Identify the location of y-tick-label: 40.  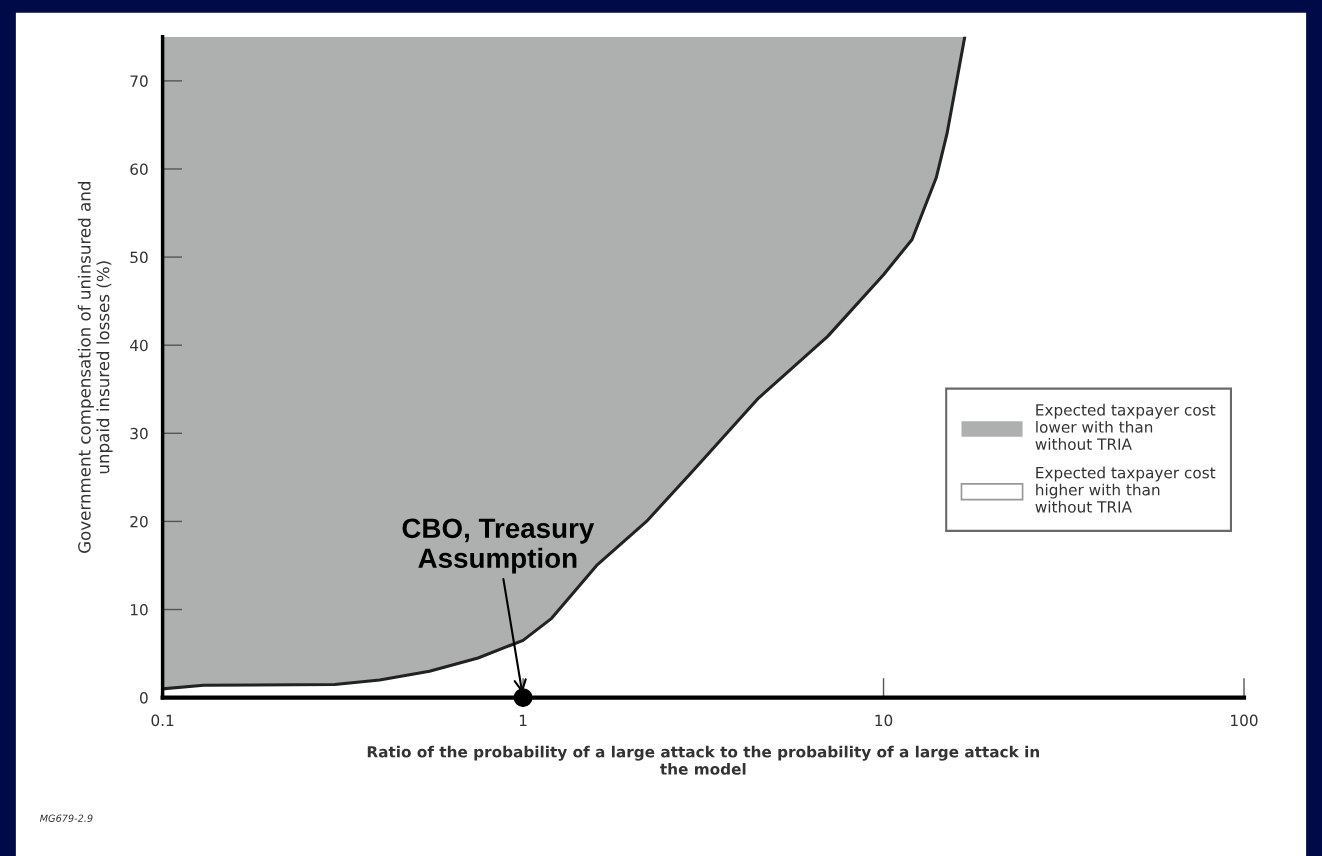
(139, 345).